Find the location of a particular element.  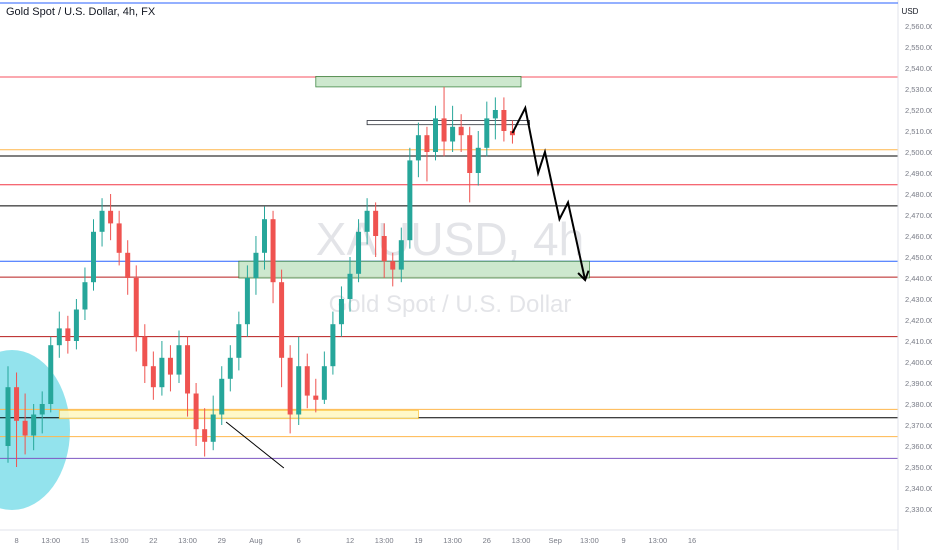

x-tick-label: Aug is located at coordinates (255, 540).